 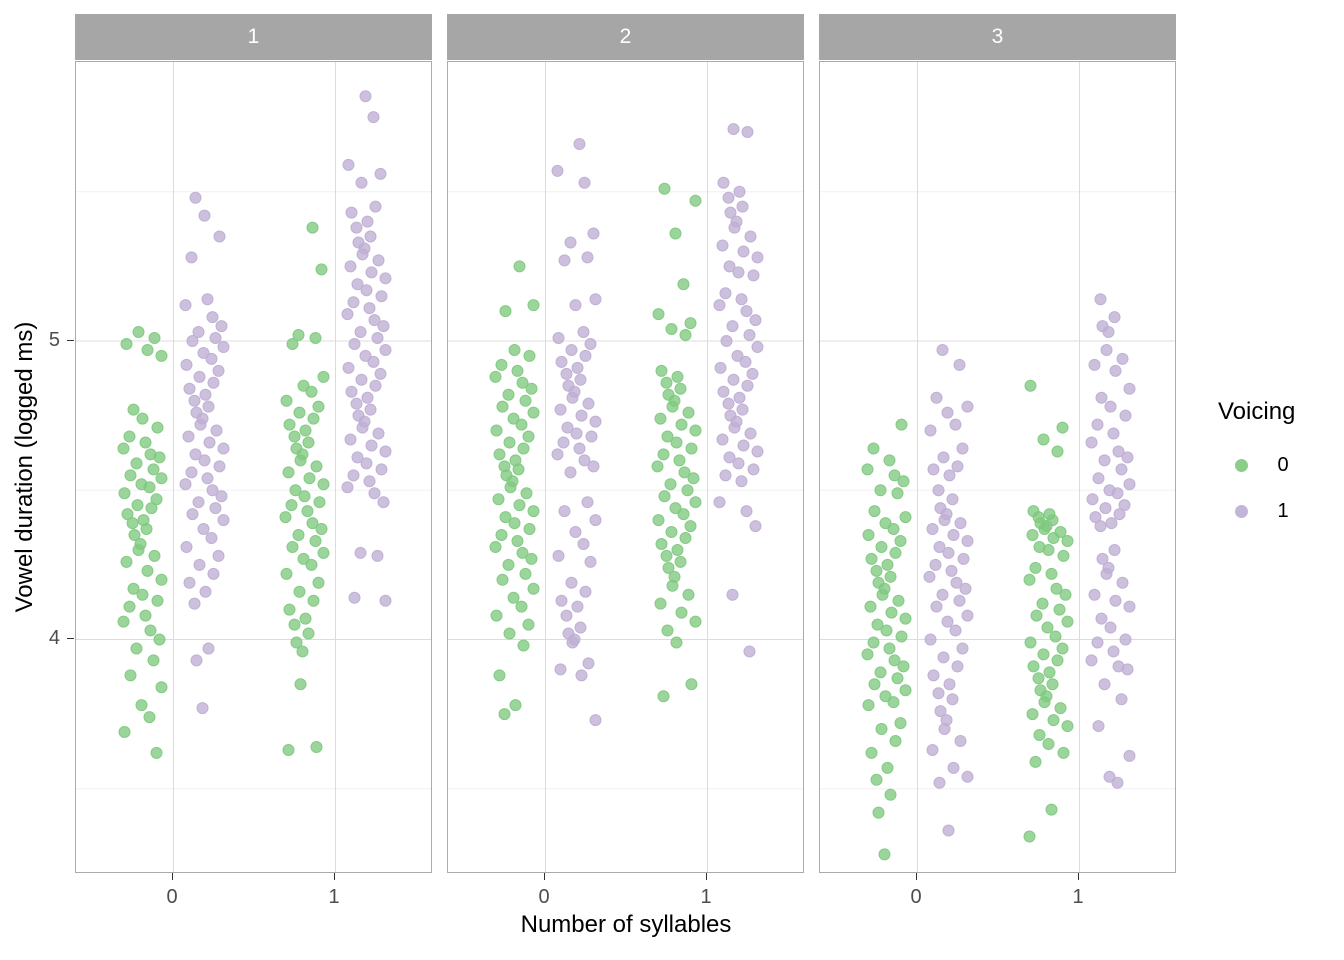 What do you see at coordinates (54, 340) in the screenshot?
I see `y-tick-label-5: 5` at bounding box center [54, 340].